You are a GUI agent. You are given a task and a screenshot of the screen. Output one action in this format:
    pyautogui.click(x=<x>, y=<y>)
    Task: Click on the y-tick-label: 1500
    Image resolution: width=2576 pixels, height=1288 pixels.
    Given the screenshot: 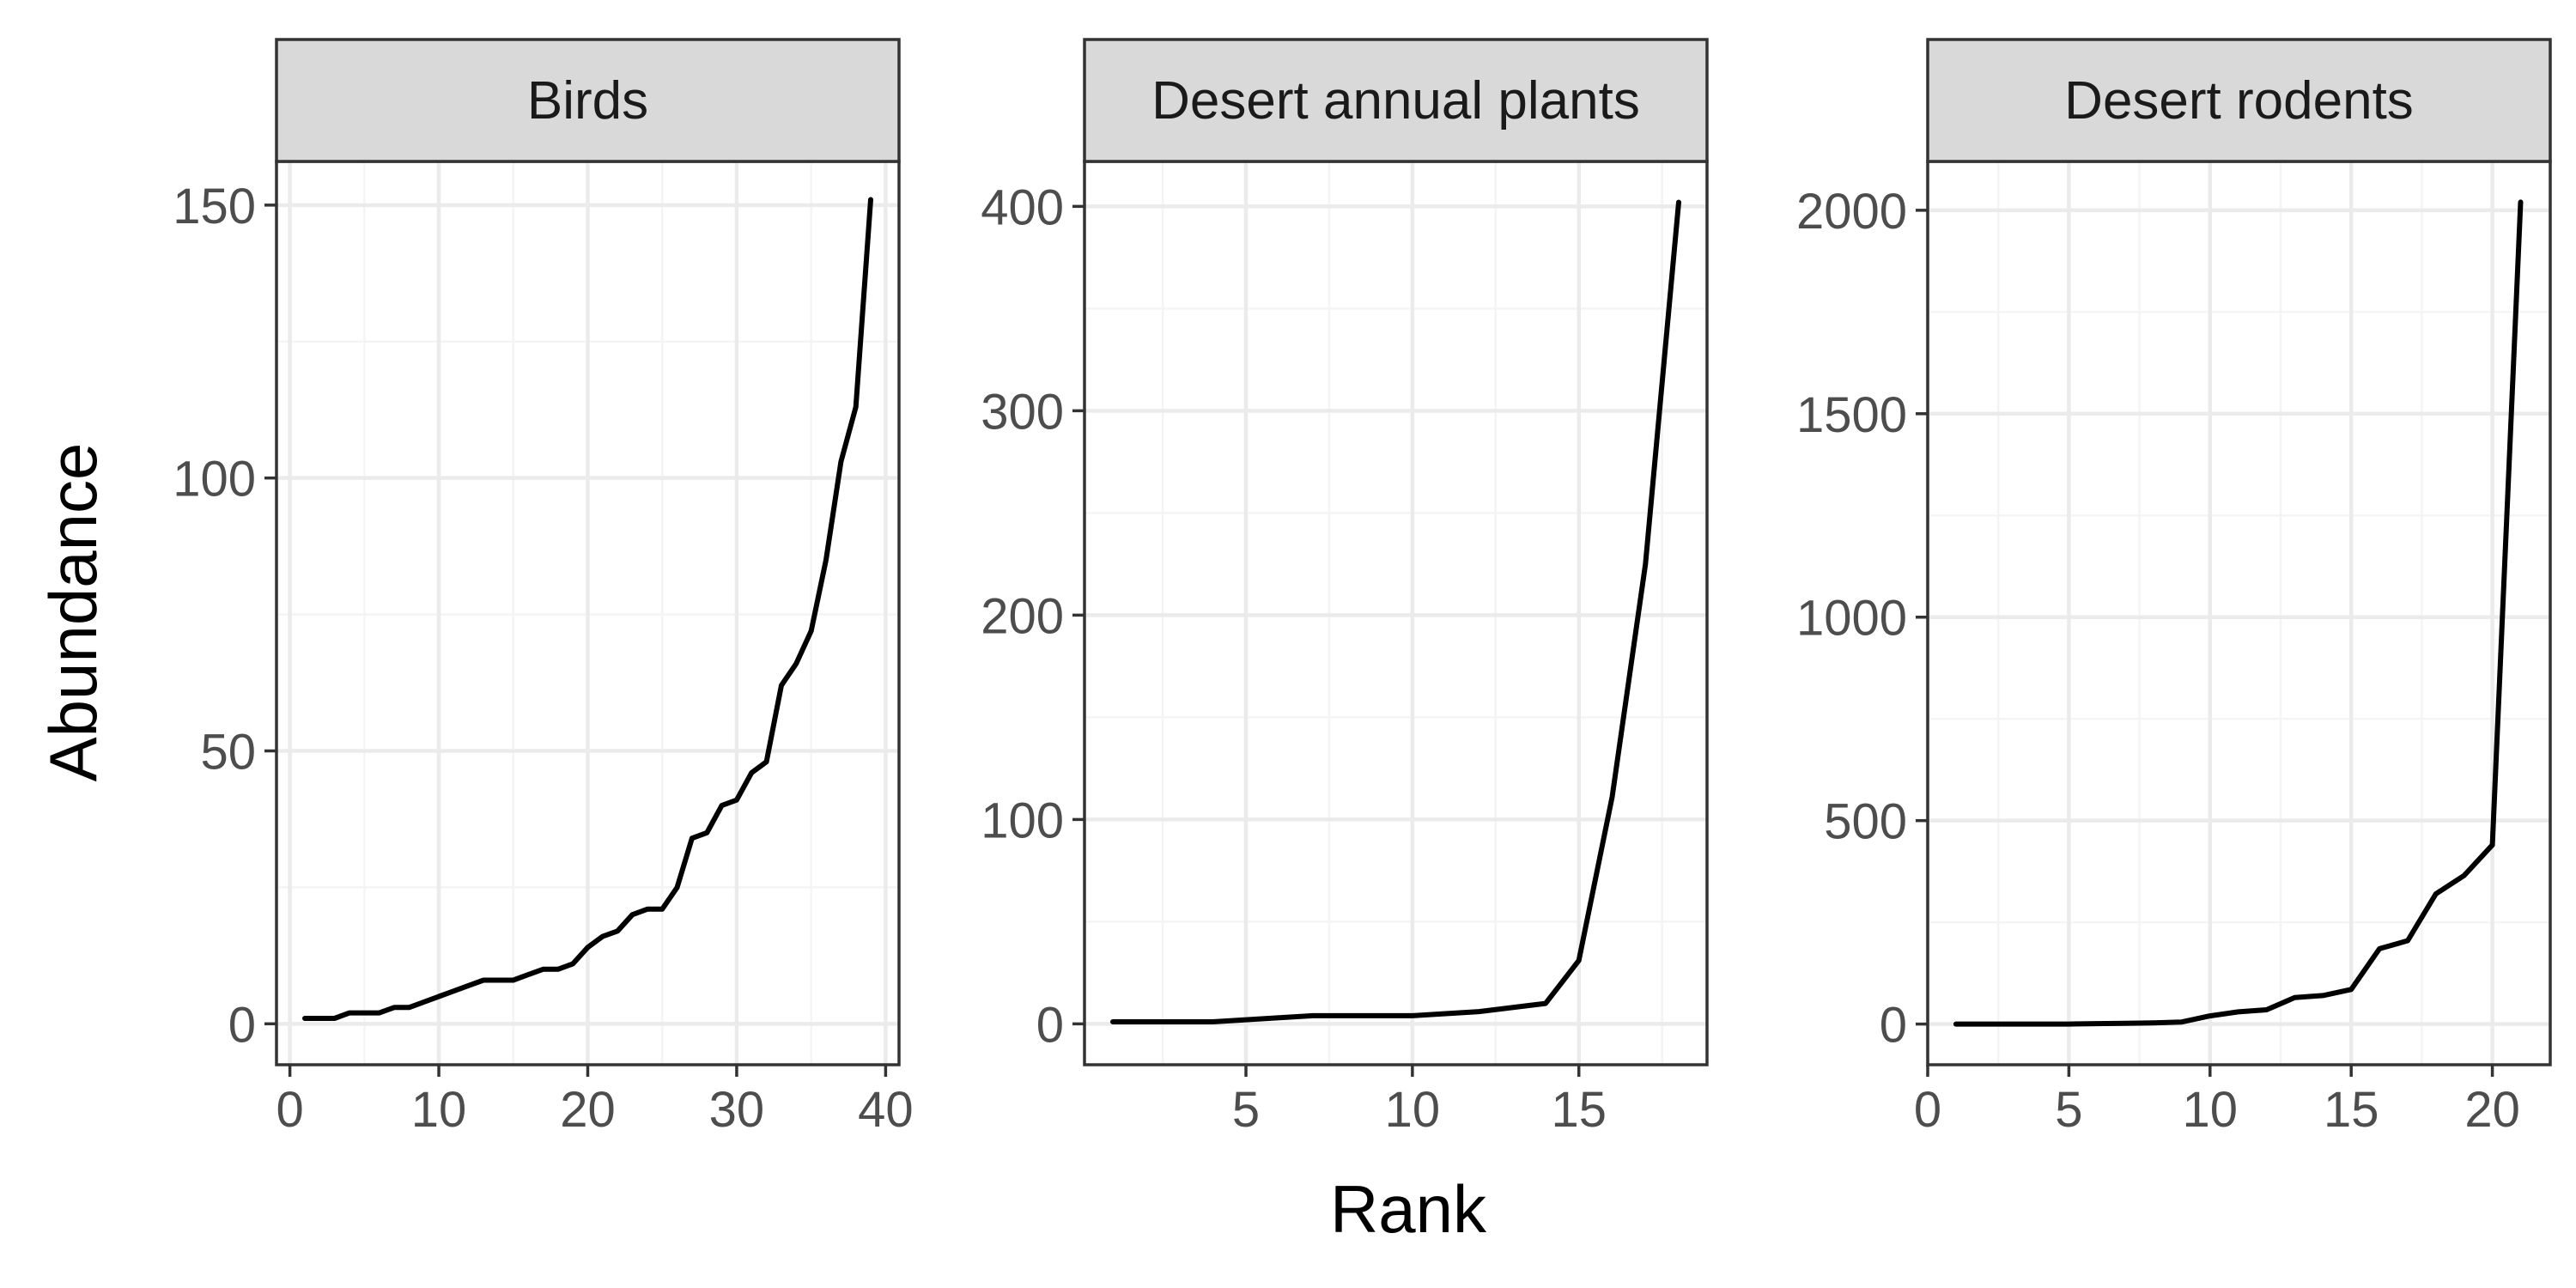 What is the action you would take?
    pyautogui.click(x=1851, y=415)
    